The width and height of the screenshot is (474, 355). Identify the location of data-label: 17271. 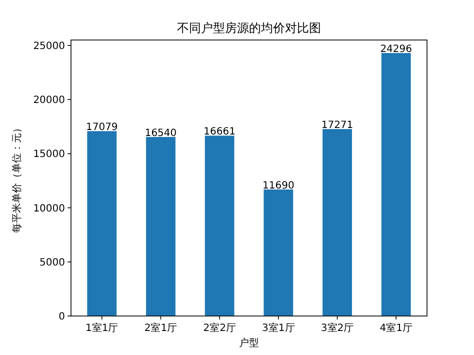
(337, 126).